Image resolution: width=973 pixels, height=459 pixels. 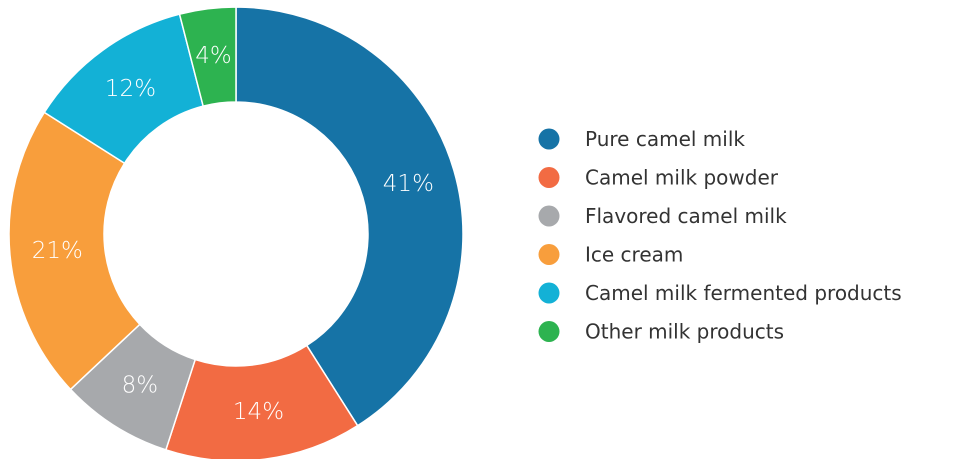 I want to click on legend-swatch-ice-cream, so click(x=549, y=254).